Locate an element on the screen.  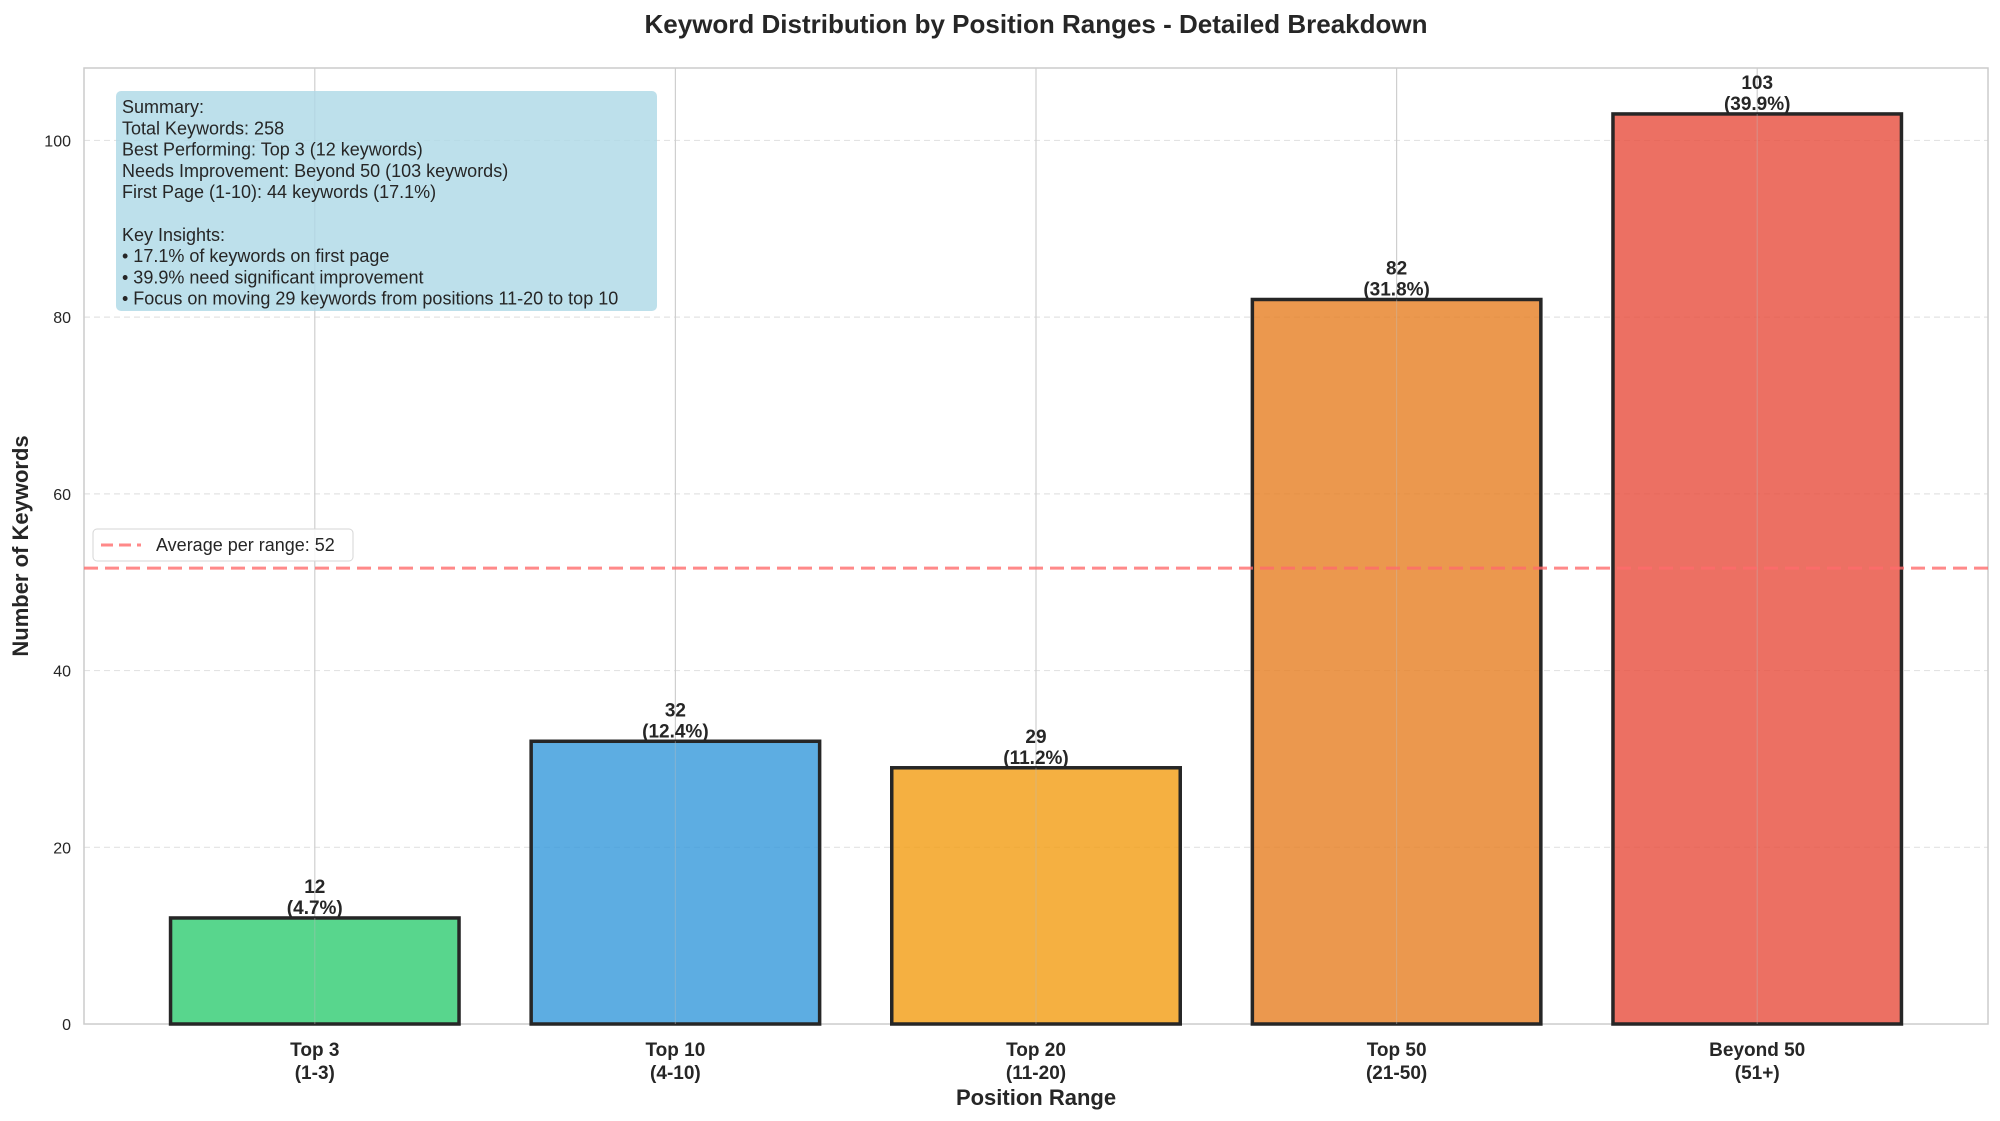
summary-line: Total Keywords: 258 is located at coordinates (203, 128).